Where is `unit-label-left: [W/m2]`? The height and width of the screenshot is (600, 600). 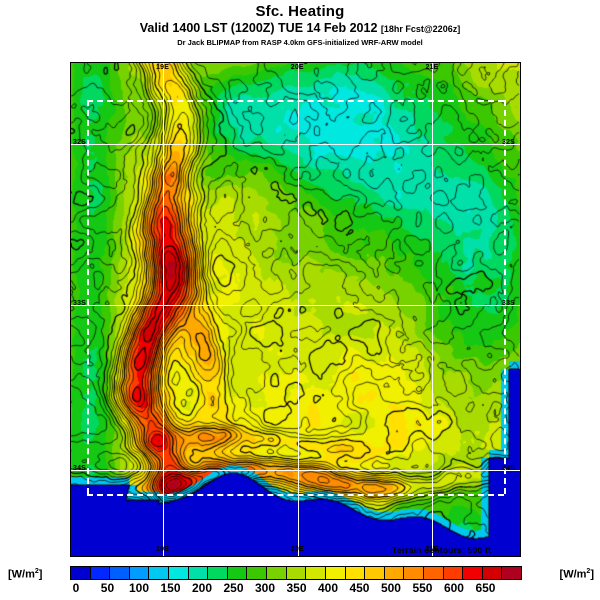 unit-label-left: [W/m2] is located at coordinates (25, 574).